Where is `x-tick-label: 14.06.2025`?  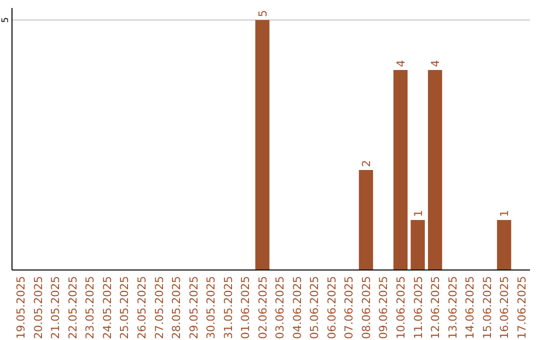
x-tick-label: 14.06.2025 is located at coordinates (470, 307).